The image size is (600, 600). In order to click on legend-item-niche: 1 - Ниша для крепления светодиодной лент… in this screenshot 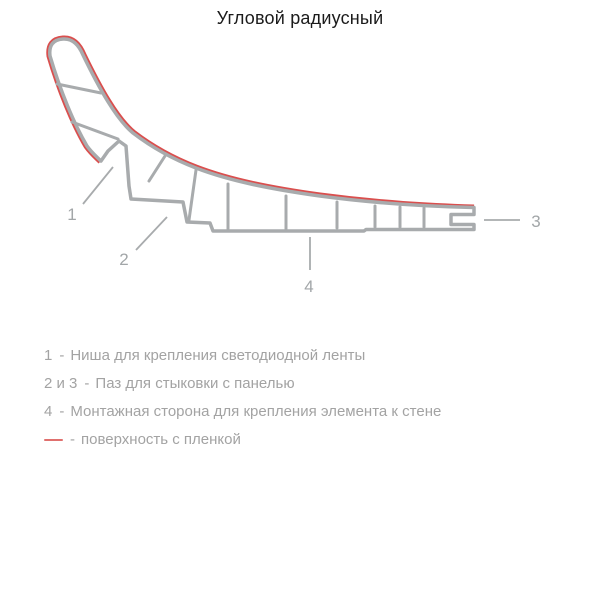, I will do `click(242, 355)`.